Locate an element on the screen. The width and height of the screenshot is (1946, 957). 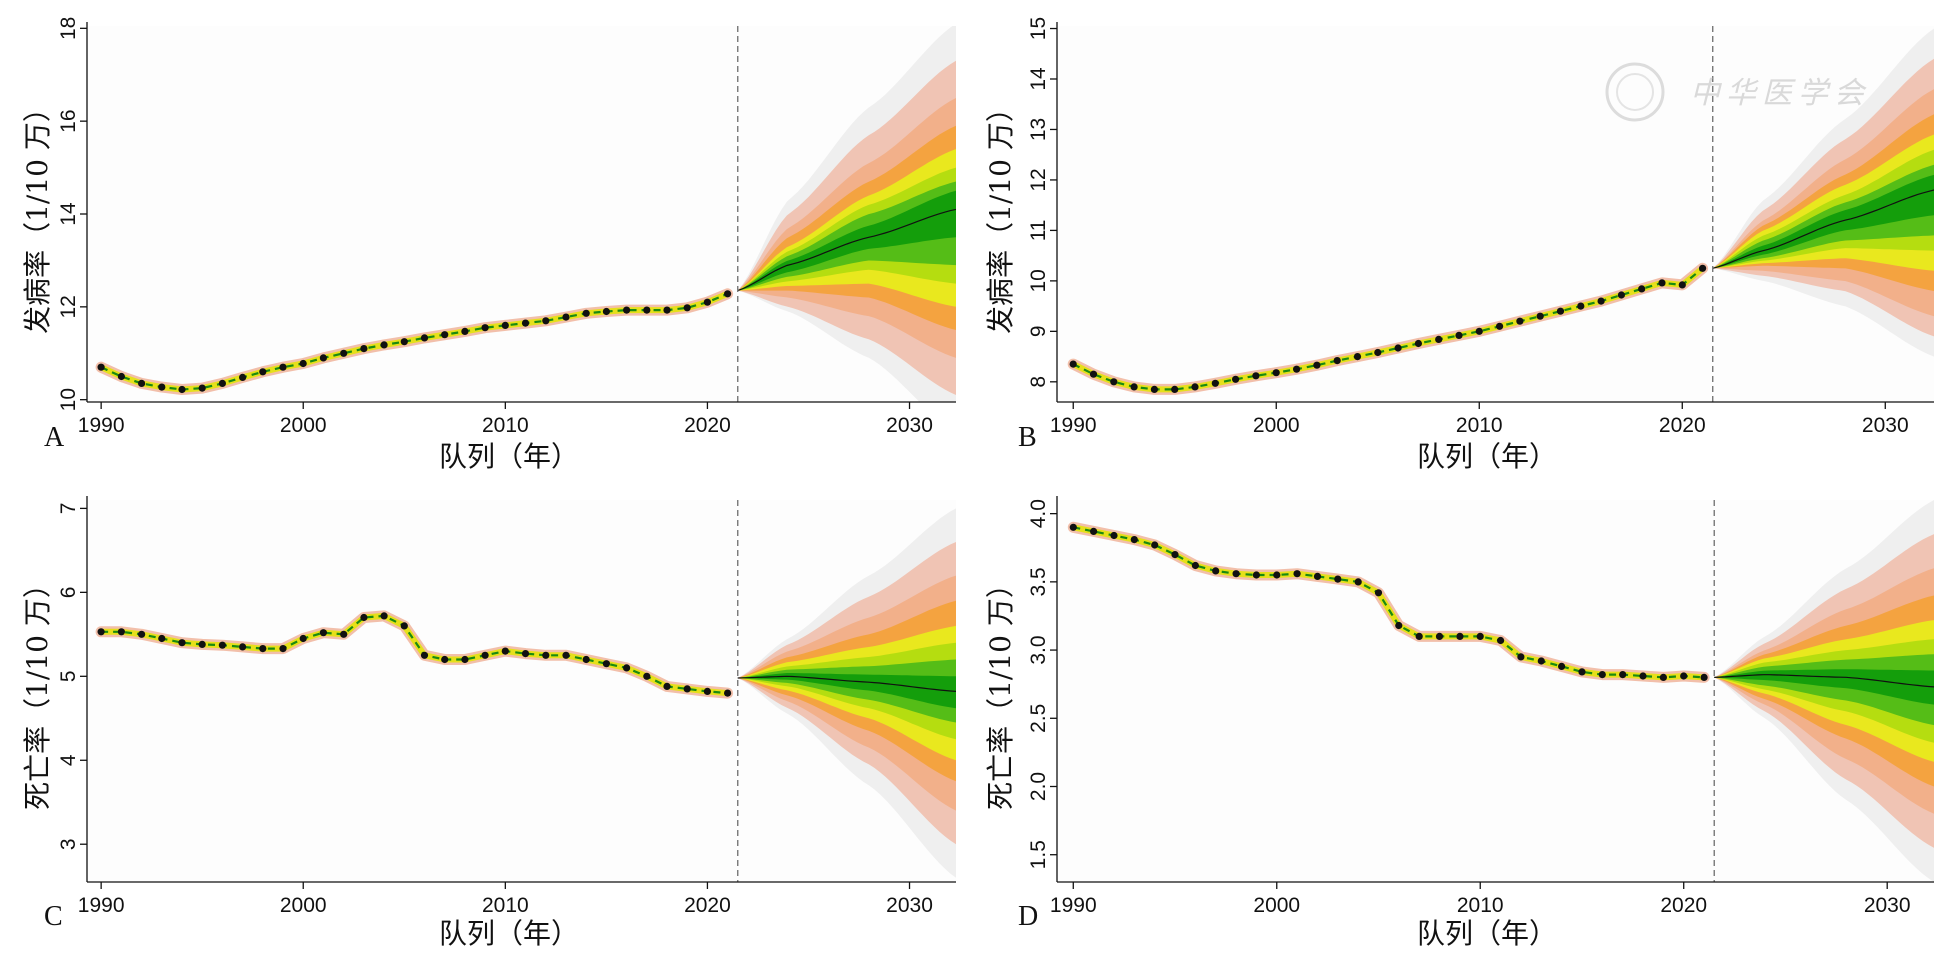
data-point-2002 is located at coordinates (1317, 576).